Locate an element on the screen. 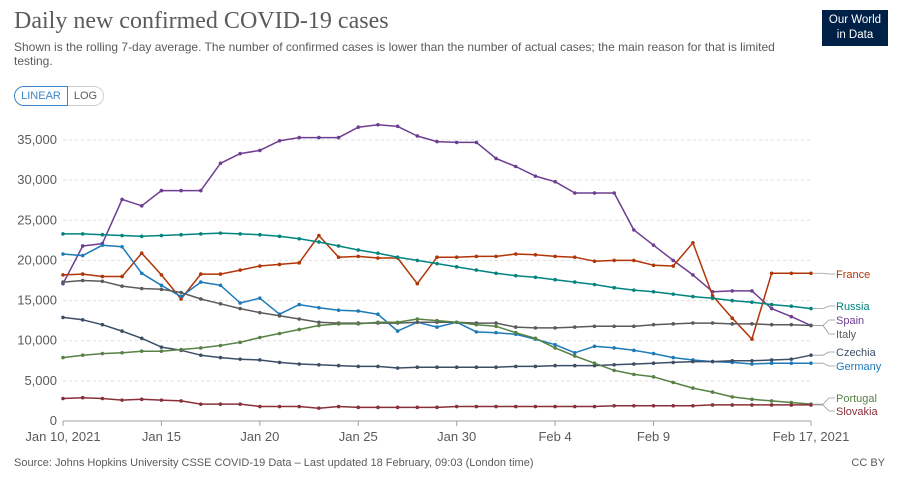 This screenshot has height=477, width=899. legend-label-spain: Spain is located at coordinates (850, 321).